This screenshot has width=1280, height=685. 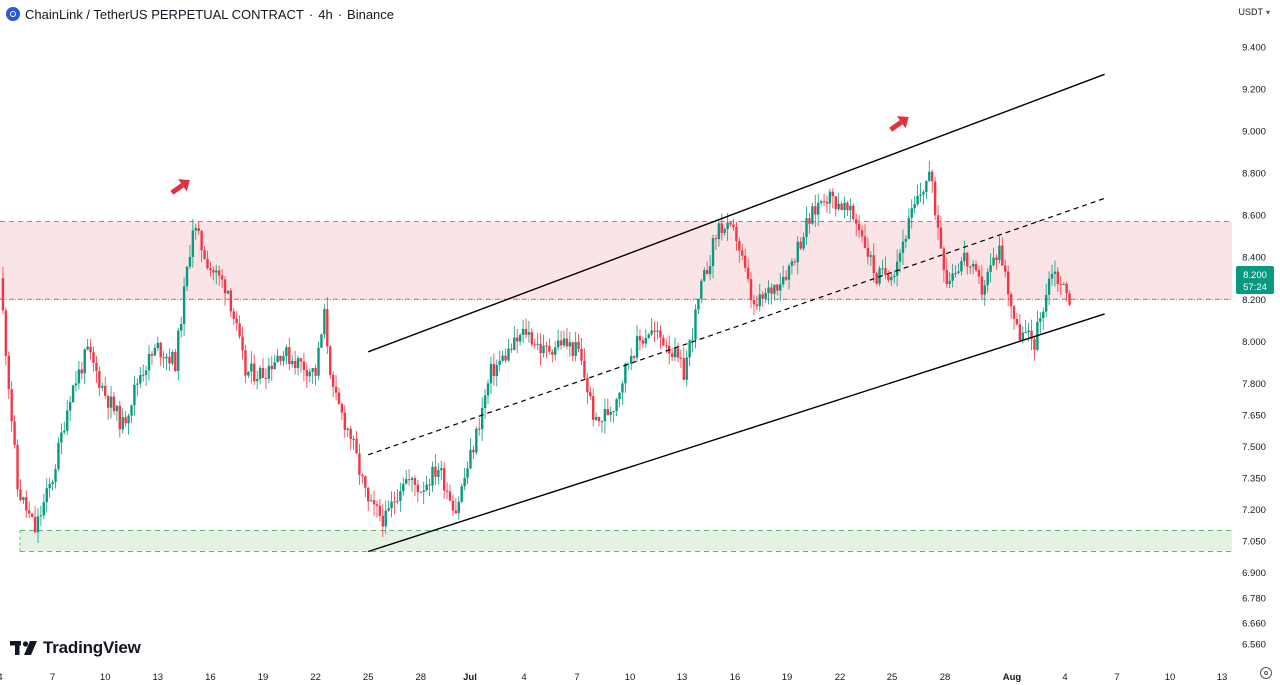 What do you see at coordinates (626, 541) in the screenshot?
I see `support-zone` at bounding box center [626, 541].